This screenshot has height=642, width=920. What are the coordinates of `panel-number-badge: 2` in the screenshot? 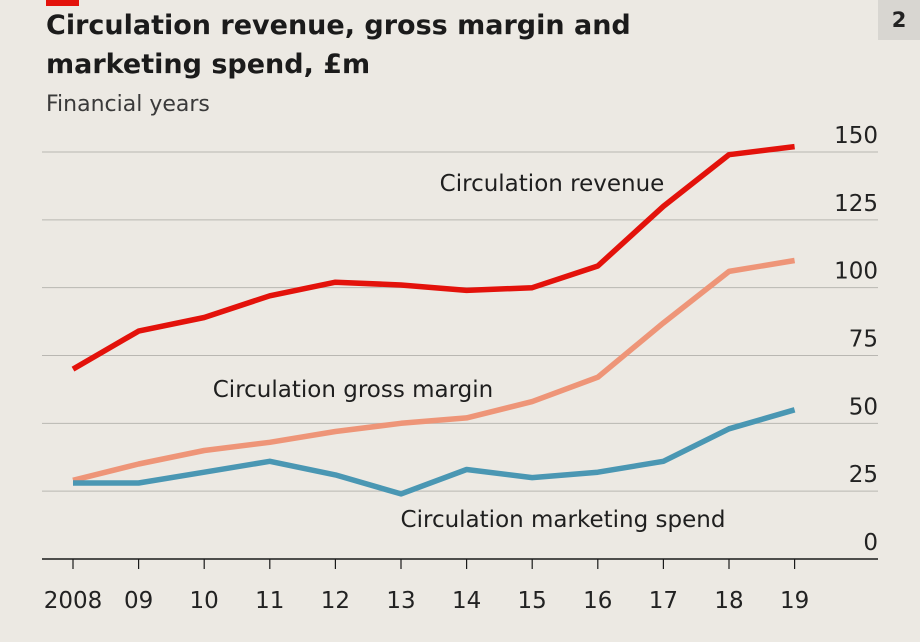 It's located at (899, 20).